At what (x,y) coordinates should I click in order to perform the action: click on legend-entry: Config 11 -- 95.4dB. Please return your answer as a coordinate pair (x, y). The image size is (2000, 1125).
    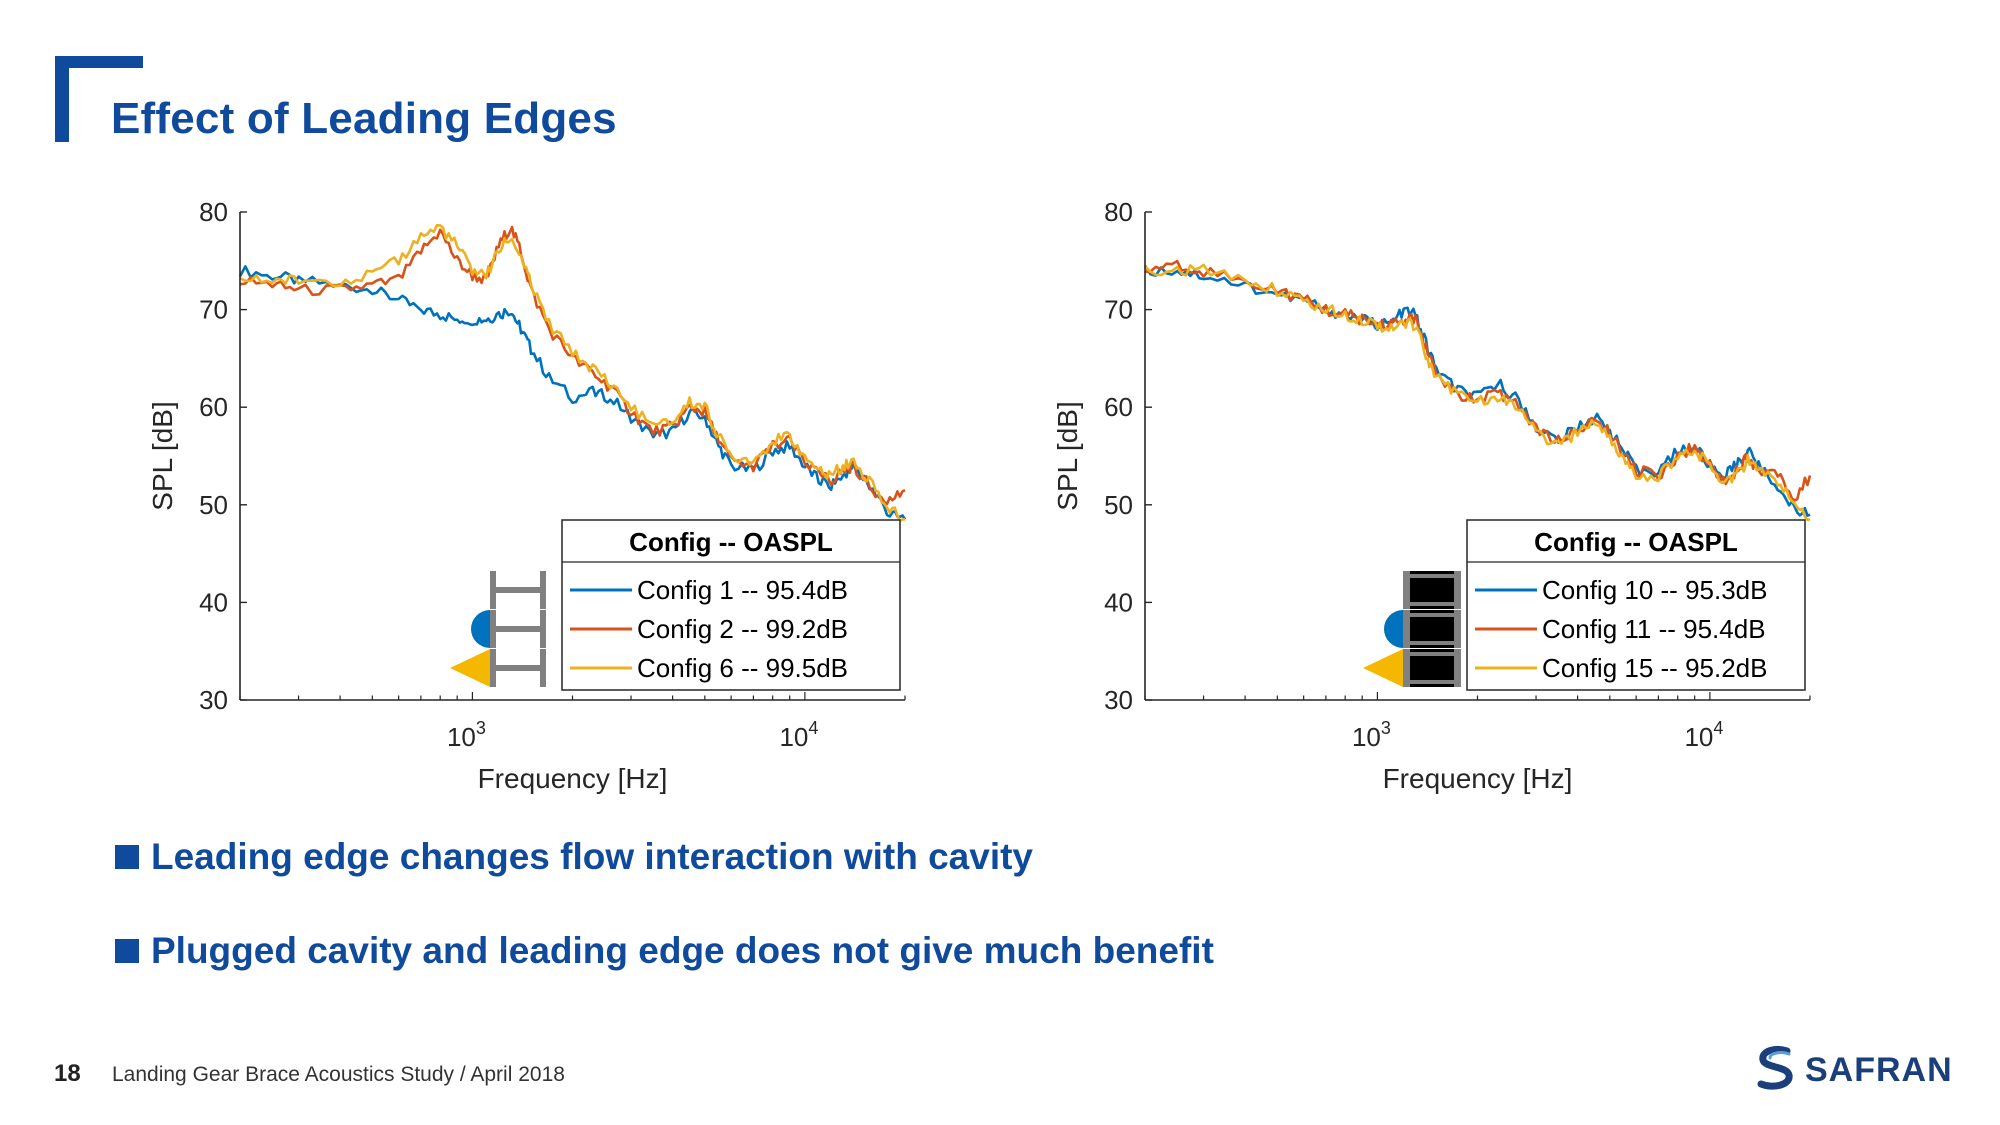
    Looking at the image, I should click on (1654, 629).